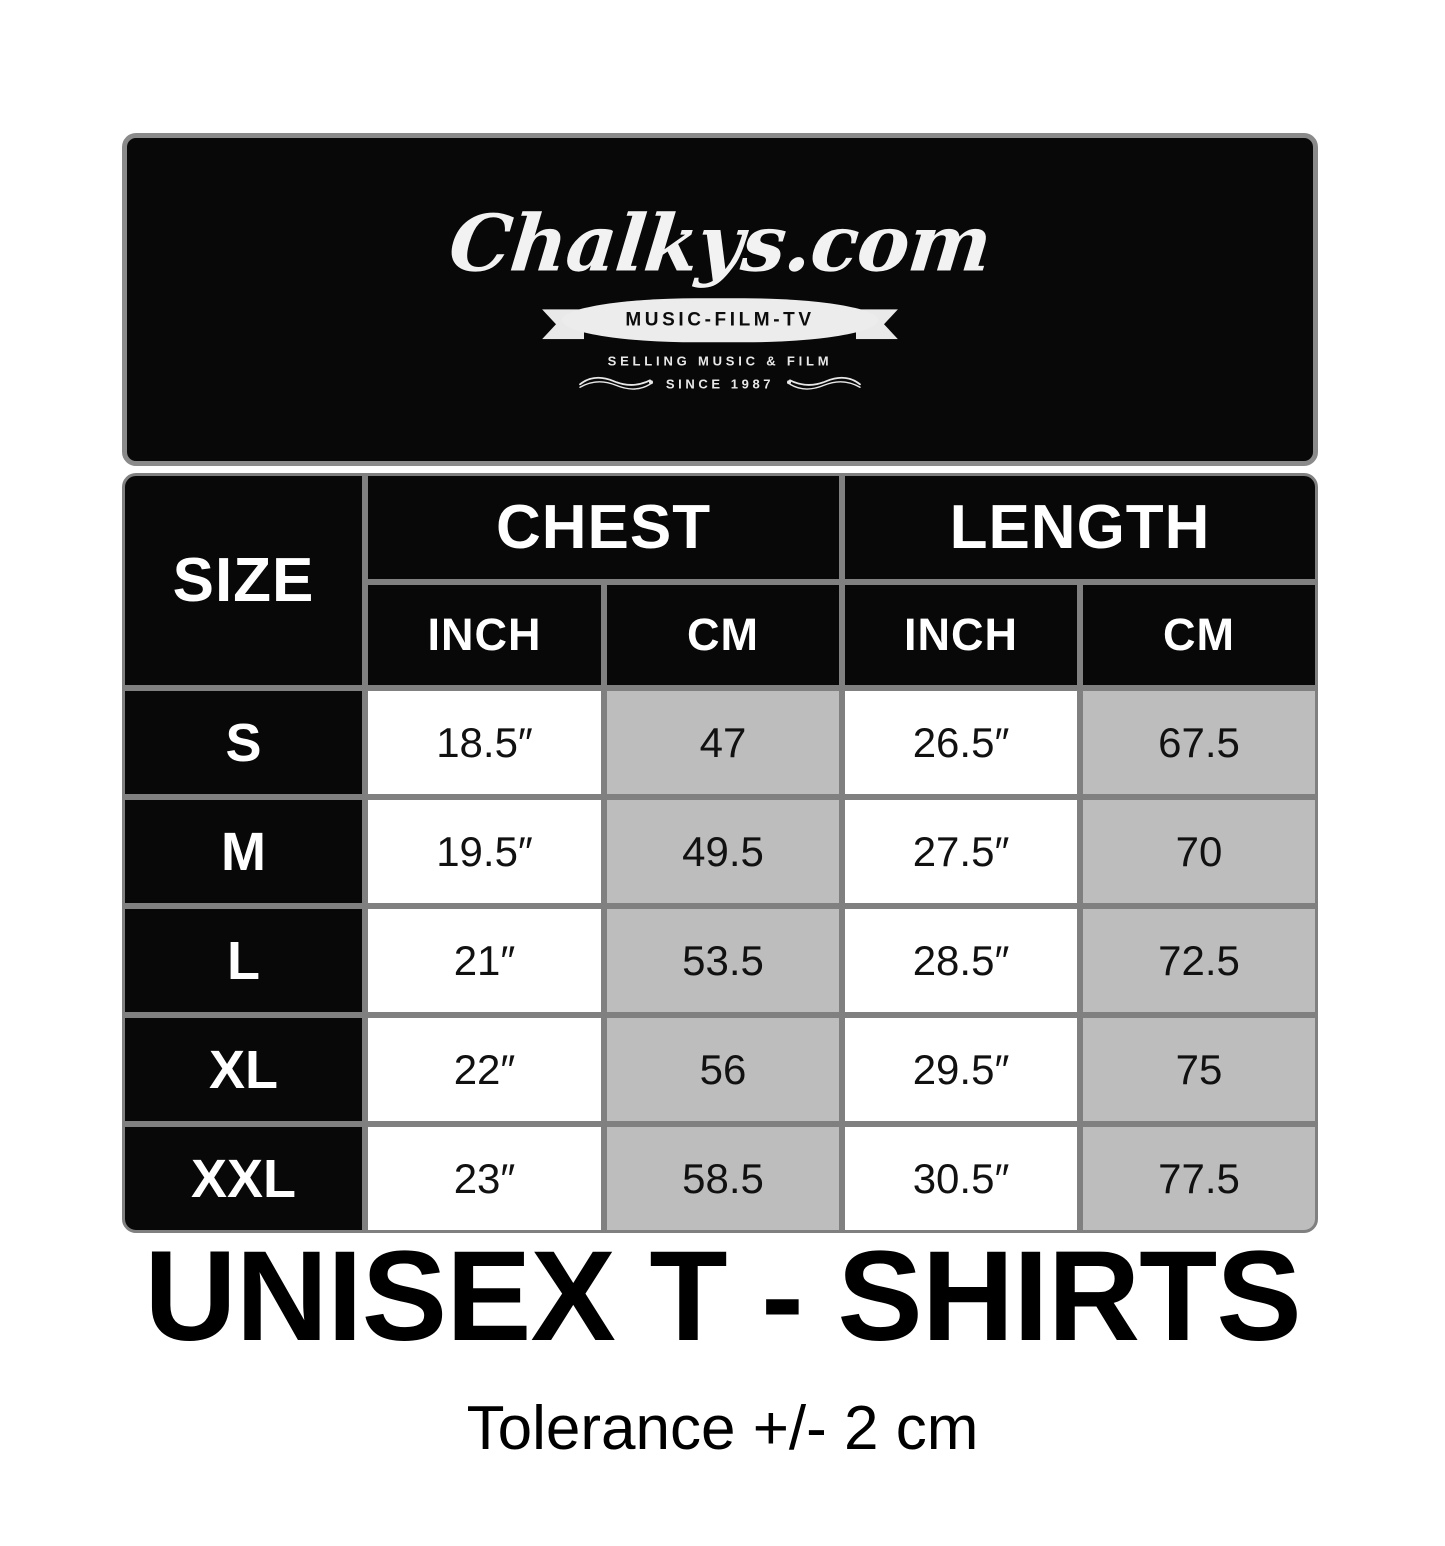 This screenshot has width=1445, height=1546. What do you see at coordinates (1199, 742) in the screenshot?
I see `cell-length-cm: 67.5` at bounding box center [1199, 742].